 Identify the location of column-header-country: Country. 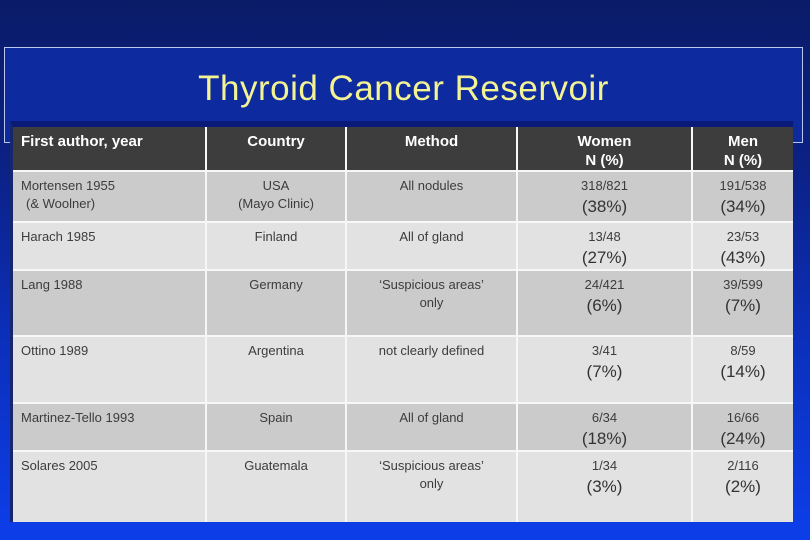
(276, 148).